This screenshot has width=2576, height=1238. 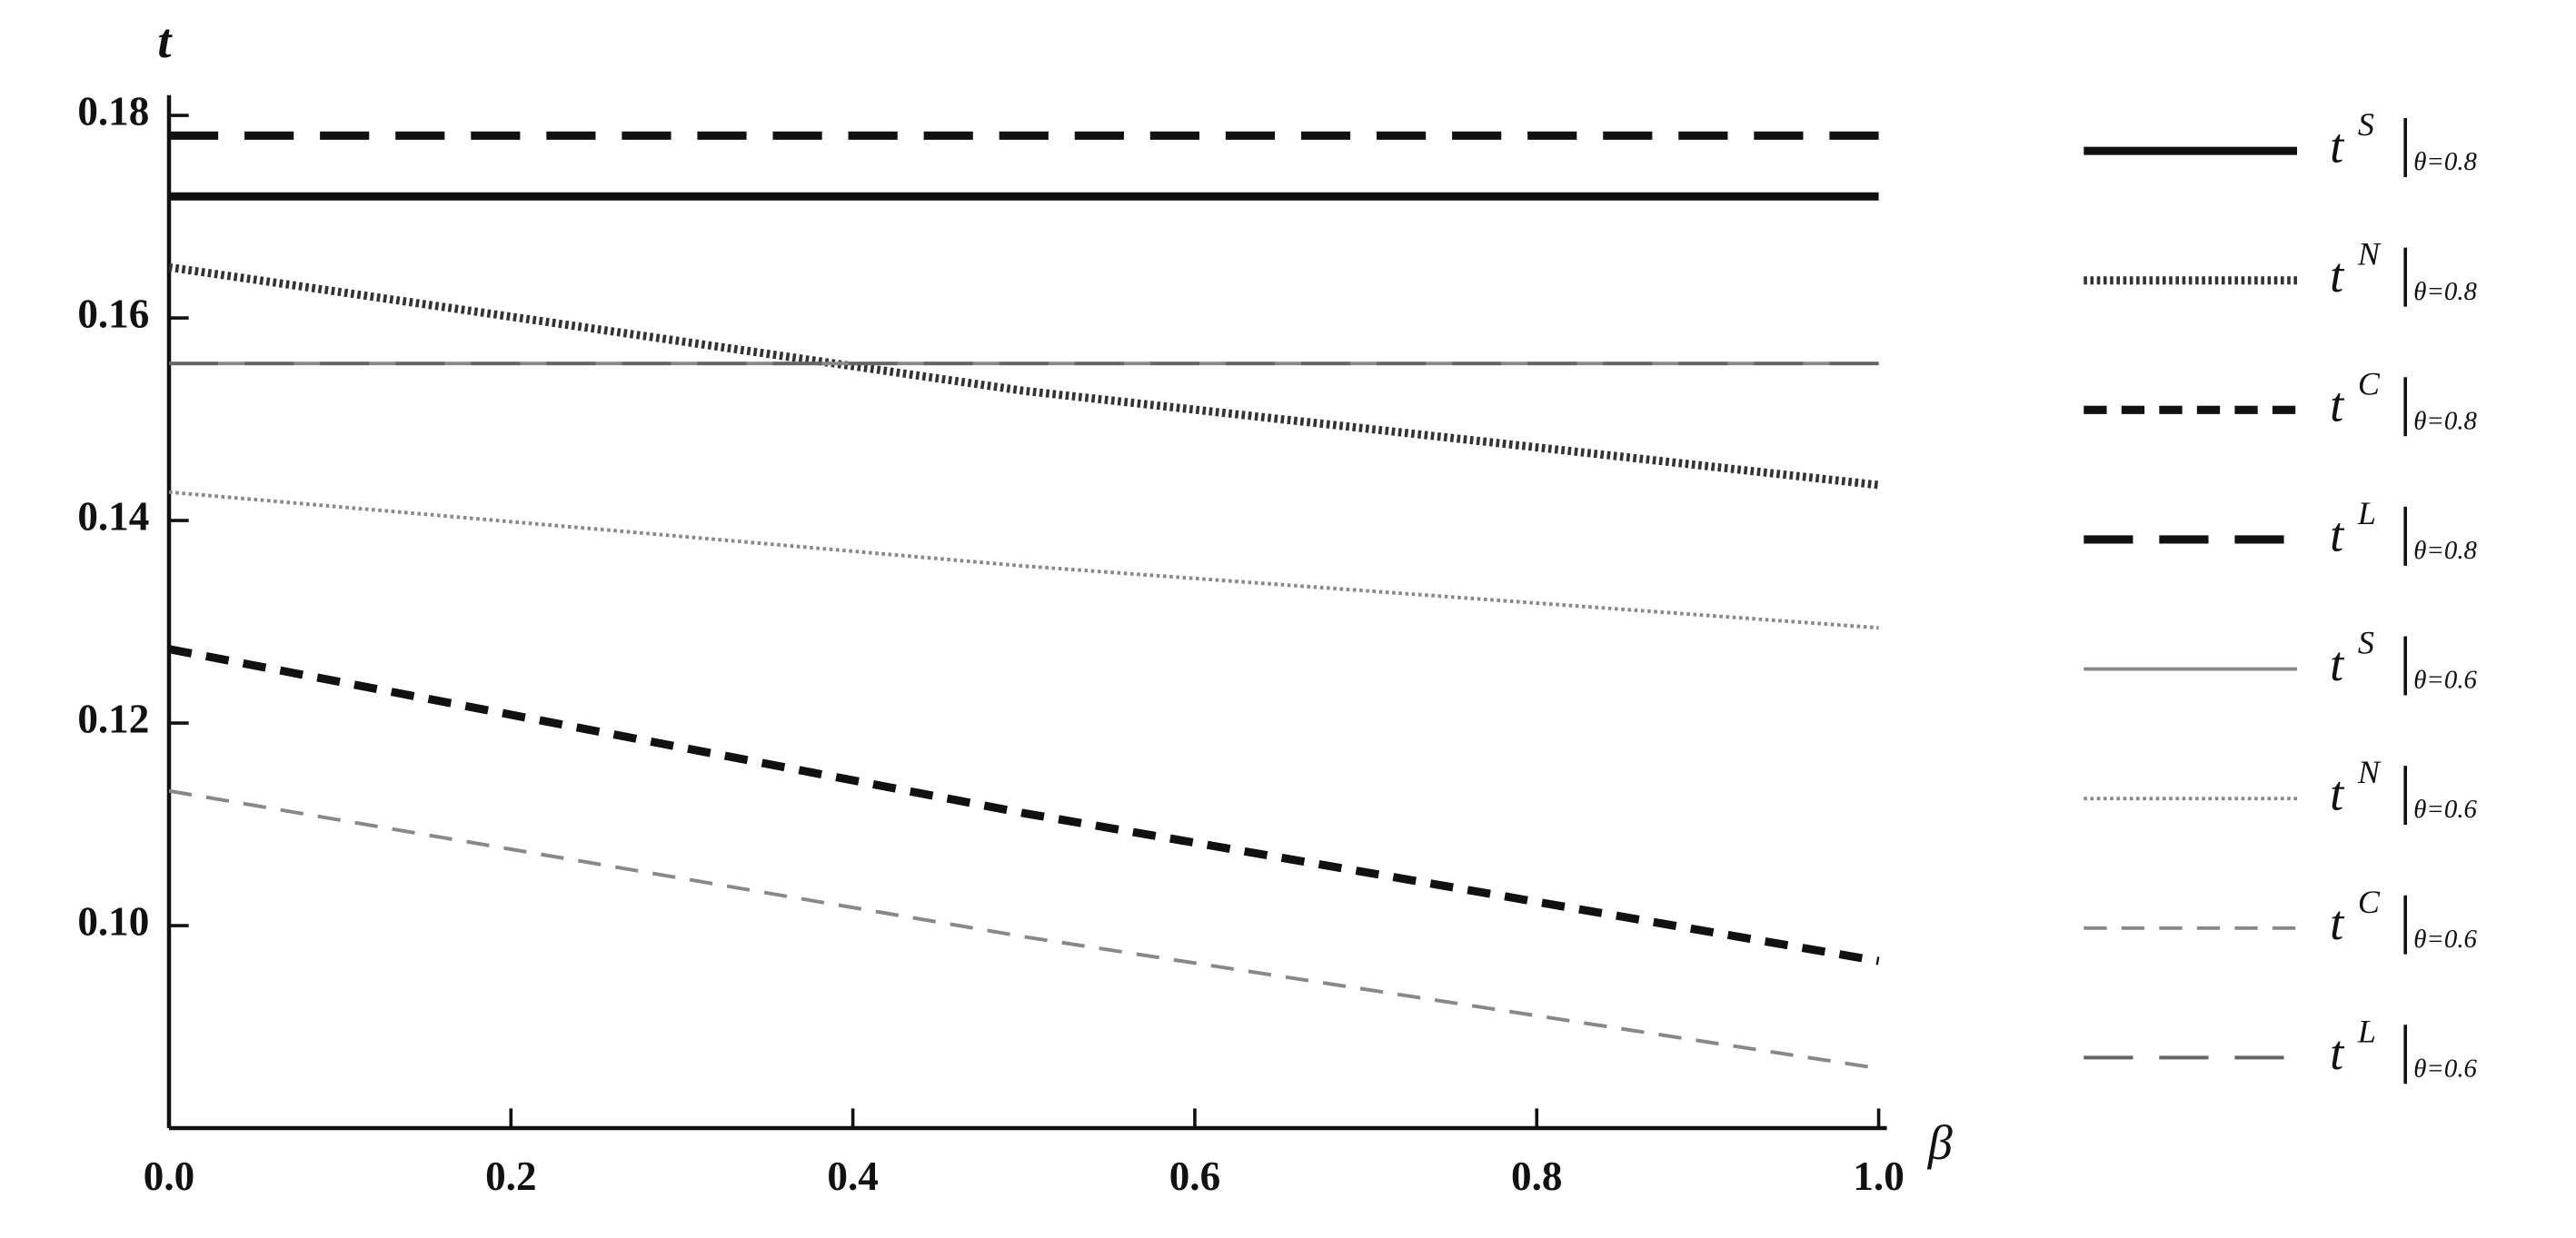 I want to click on y-tick-label: 0.10, so click(x=113, y=921).